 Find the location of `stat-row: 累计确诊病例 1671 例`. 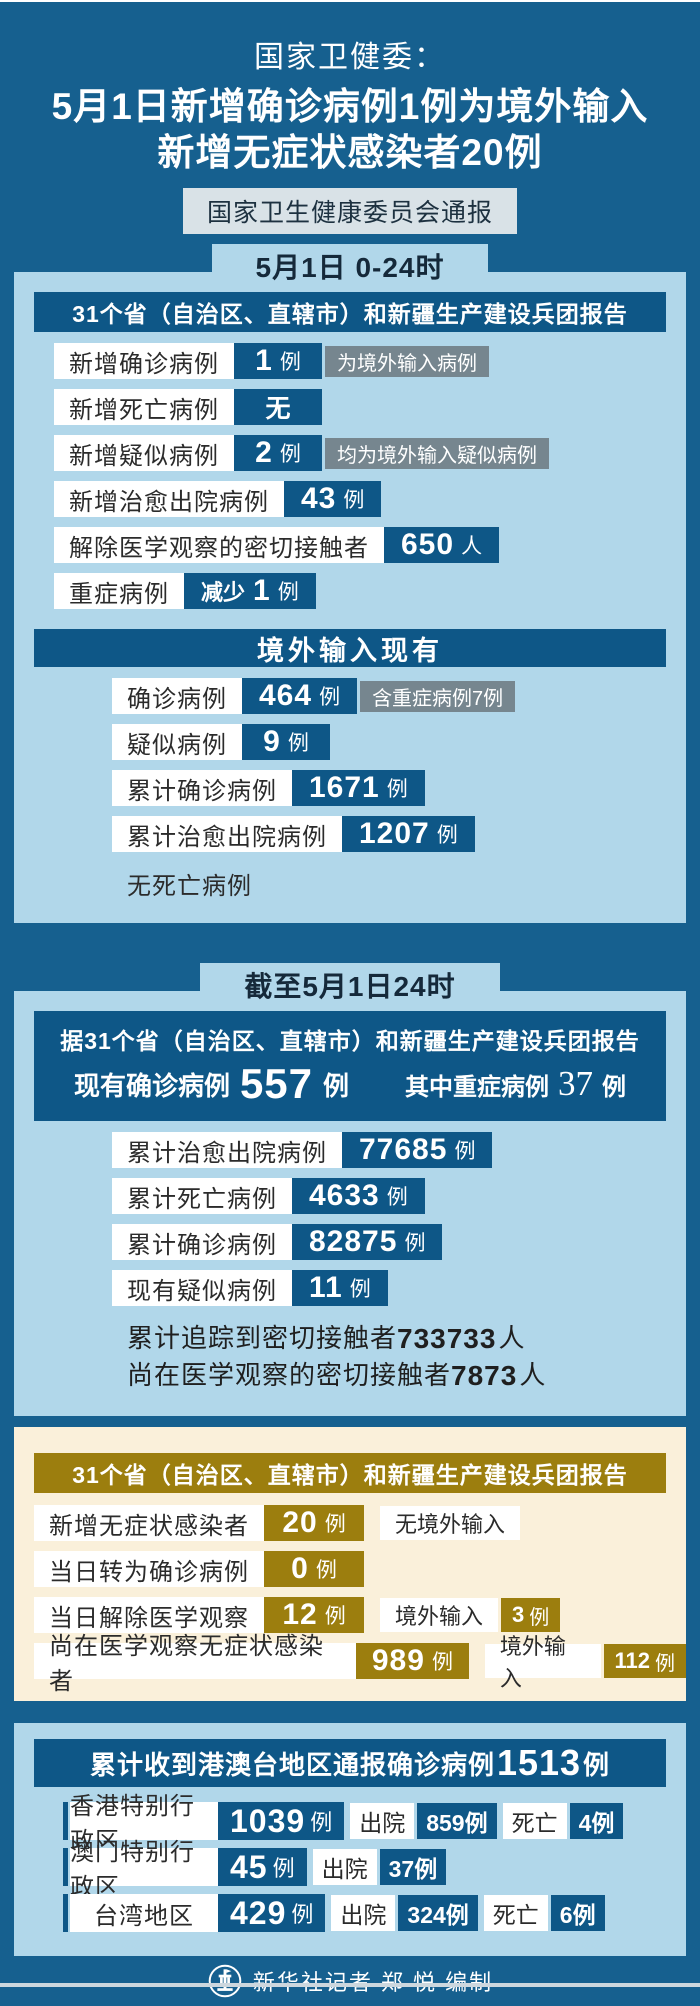

stat-row: 累计确诊病例 1671 例 is located at coordinates (399, 788).